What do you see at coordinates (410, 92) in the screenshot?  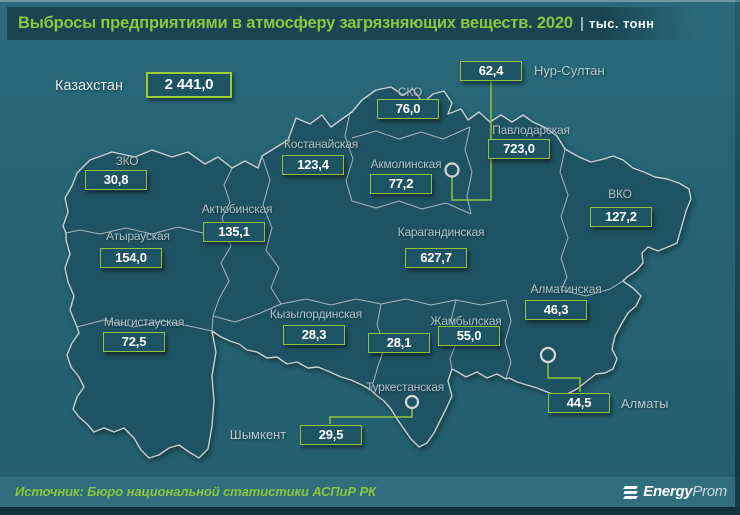 I see `region-label-sko: СКО` at bounding box center [410, 92].